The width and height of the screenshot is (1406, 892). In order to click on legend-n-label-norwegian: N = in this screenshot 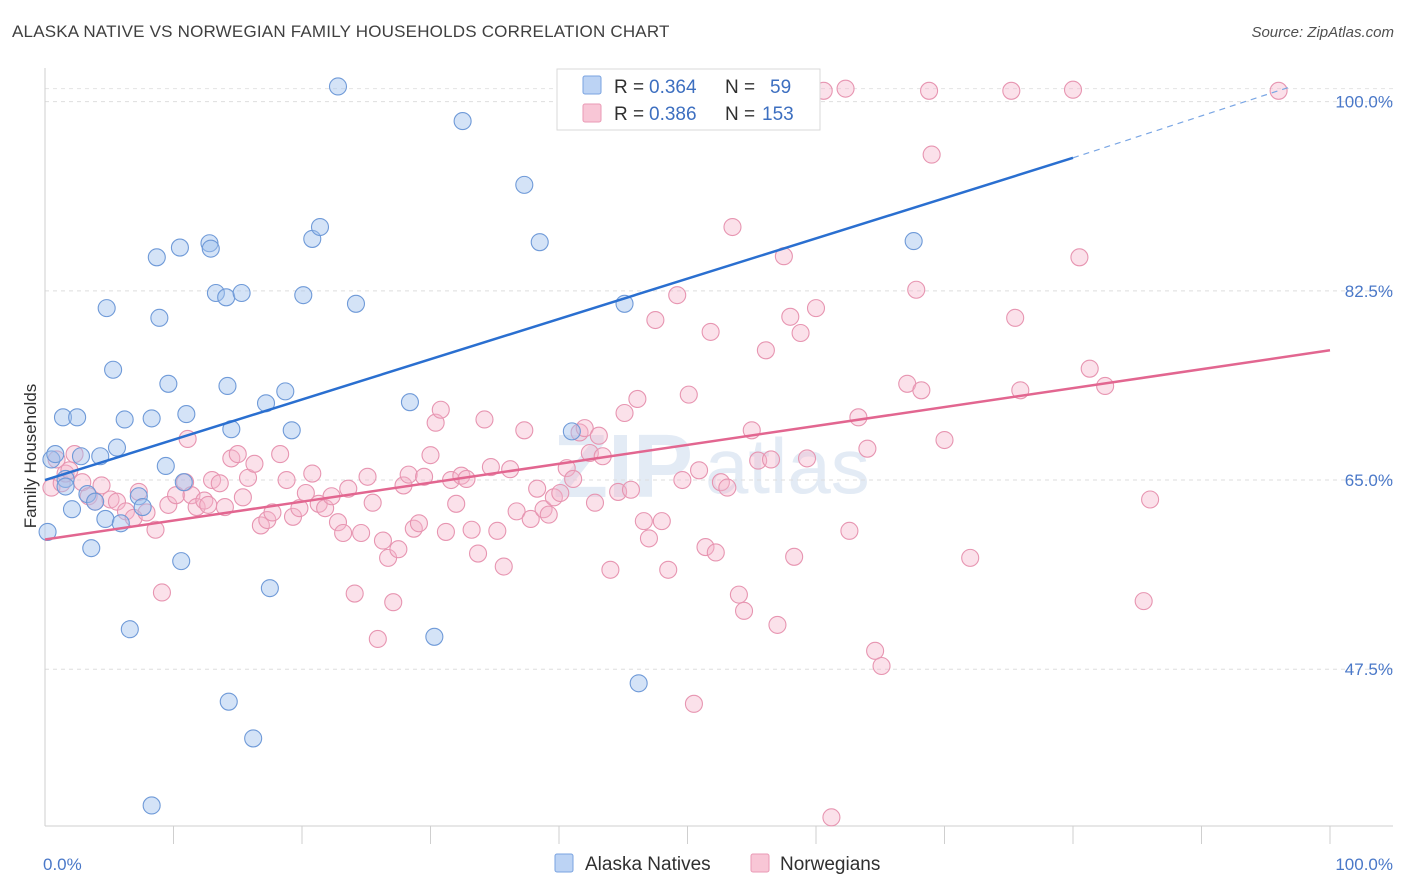, I will do `click(740, 114)`.